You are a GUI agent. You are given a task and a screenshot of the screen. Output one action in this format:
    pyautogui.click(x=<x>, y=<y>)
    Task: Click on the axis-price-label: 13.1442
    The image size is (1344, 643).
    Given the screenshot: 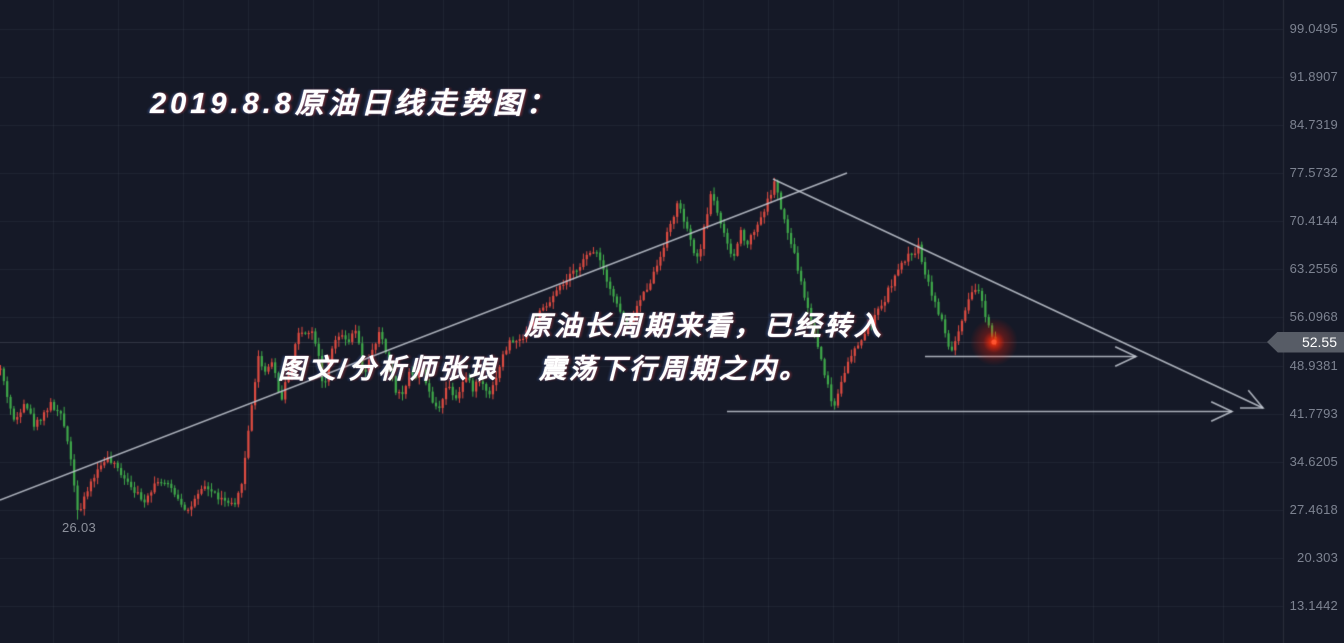 What is the action you would take?
    pyautogui.click(x=1313, y=605)
    